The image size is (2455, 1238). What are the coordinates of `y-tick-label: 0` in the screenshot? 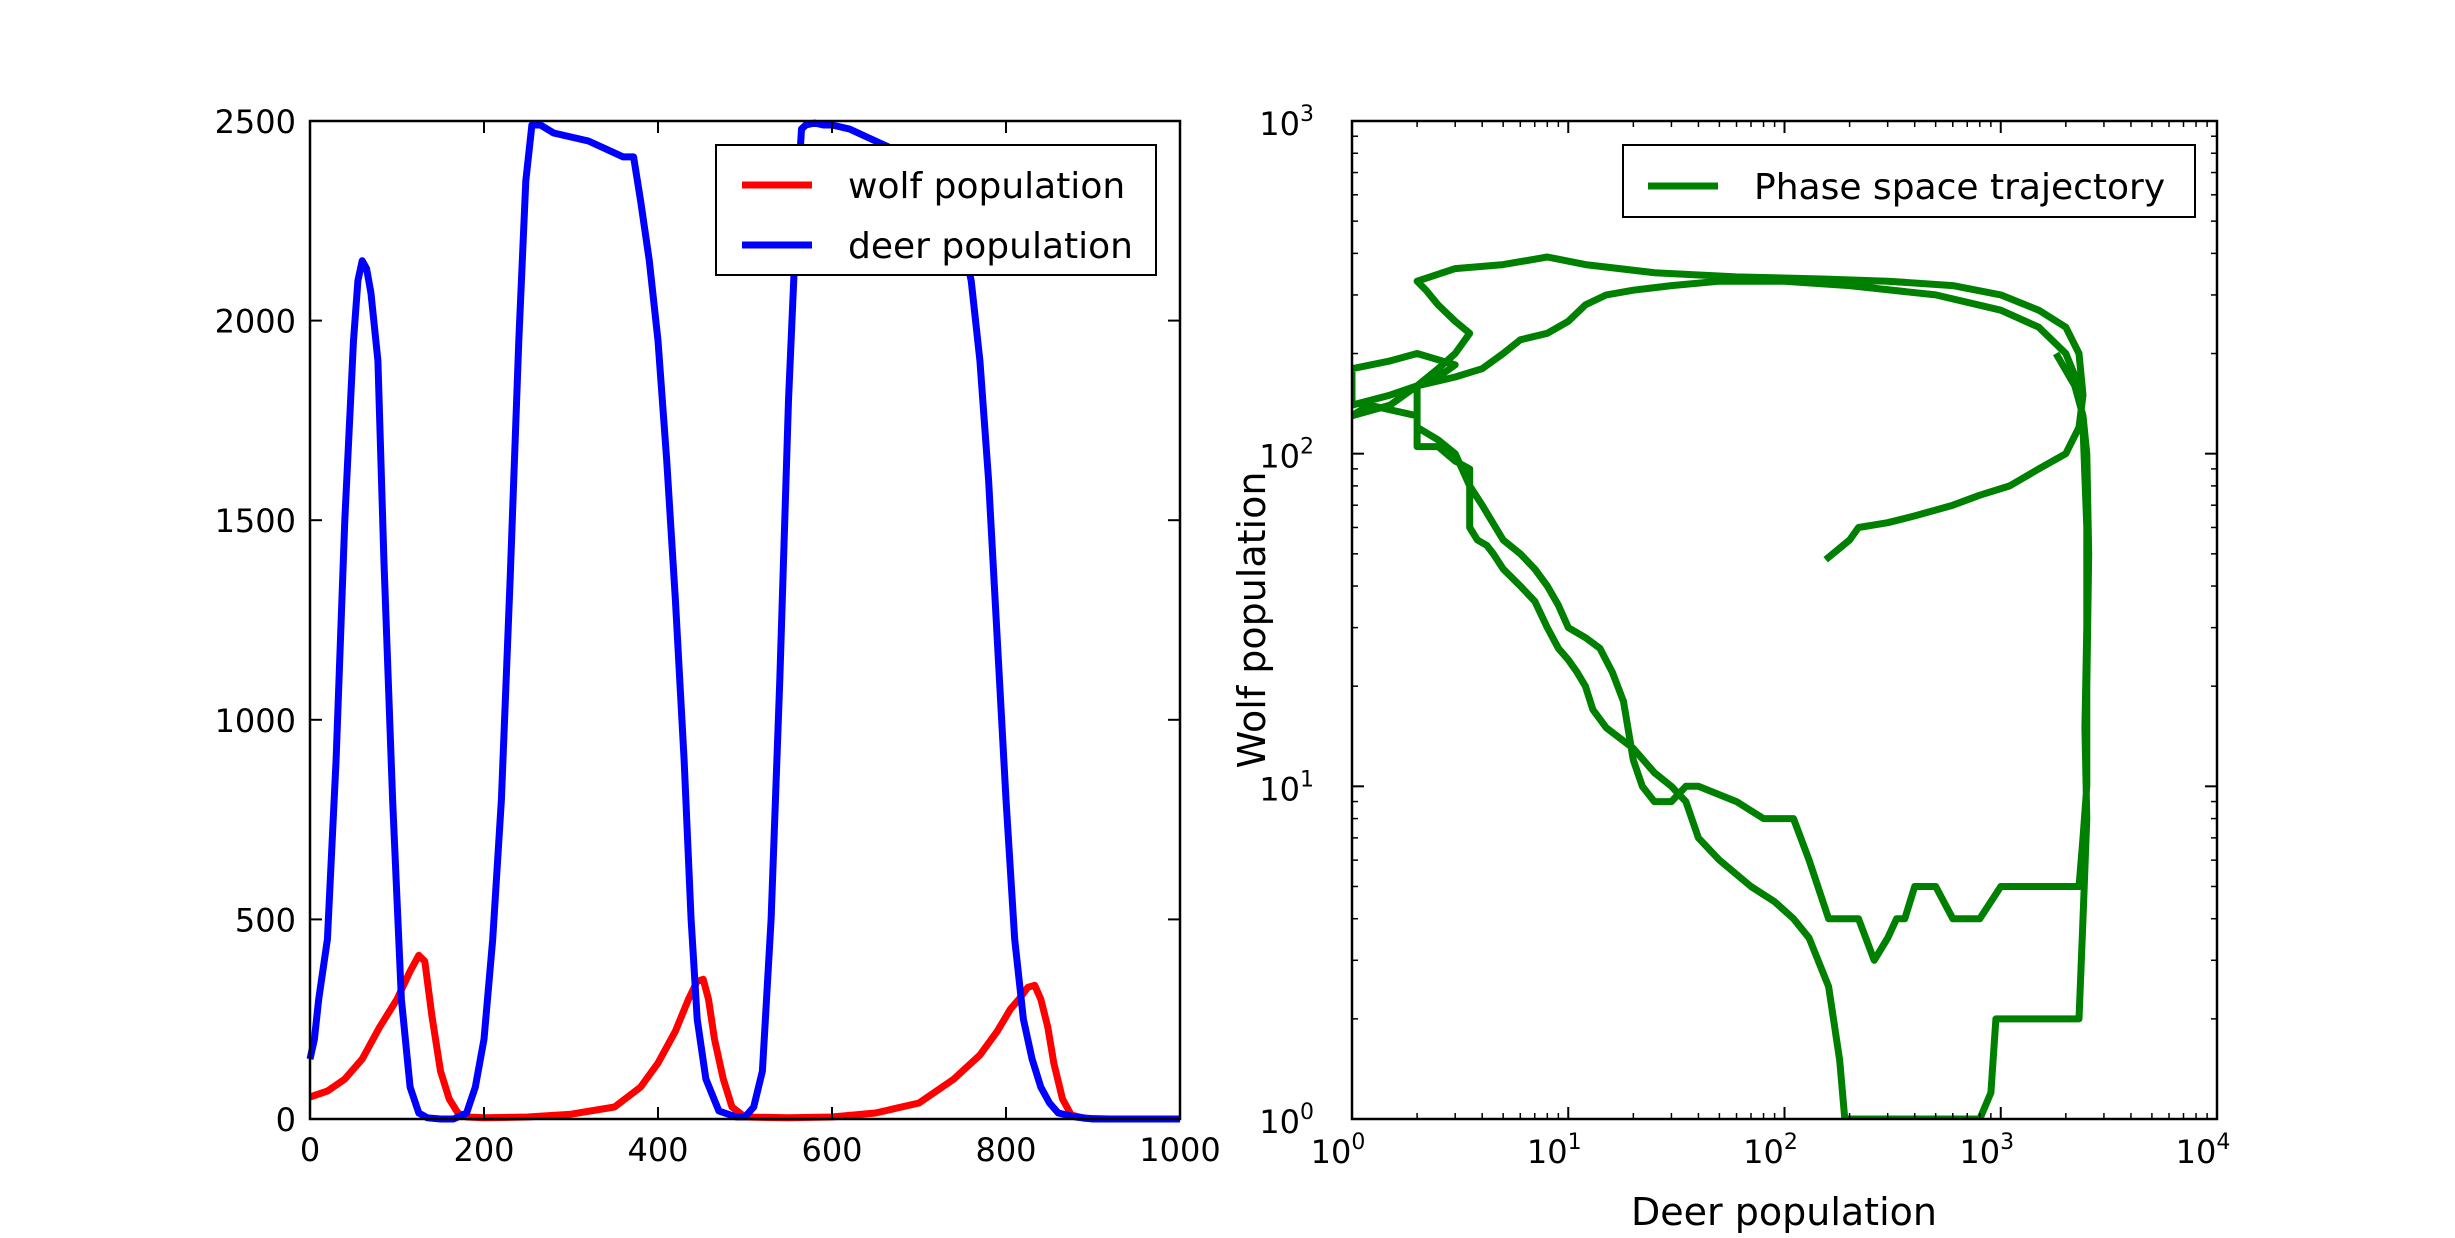 It's located at (286, 1120).